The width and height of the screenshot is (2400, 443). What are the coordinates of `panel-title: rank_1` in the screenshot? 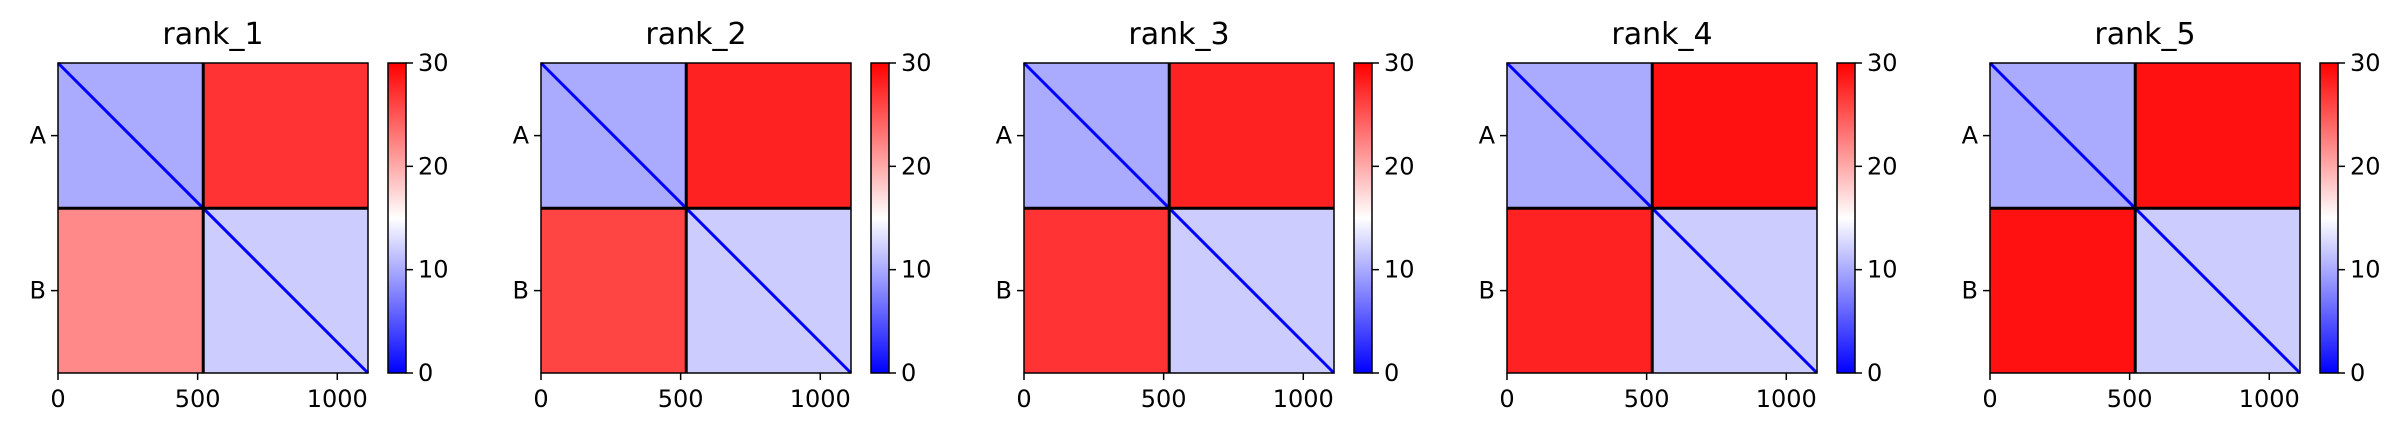 It's located at (212, 34).